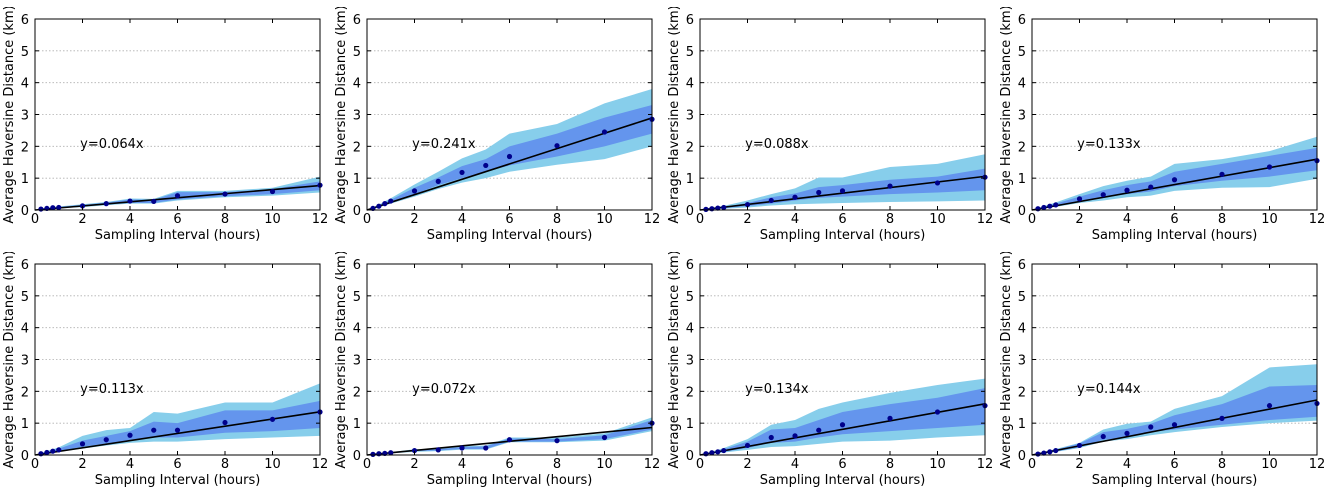 The height and width of the screenshot is (497, 1338). I want to click on y-tick-label: 2, so click(357, 147).